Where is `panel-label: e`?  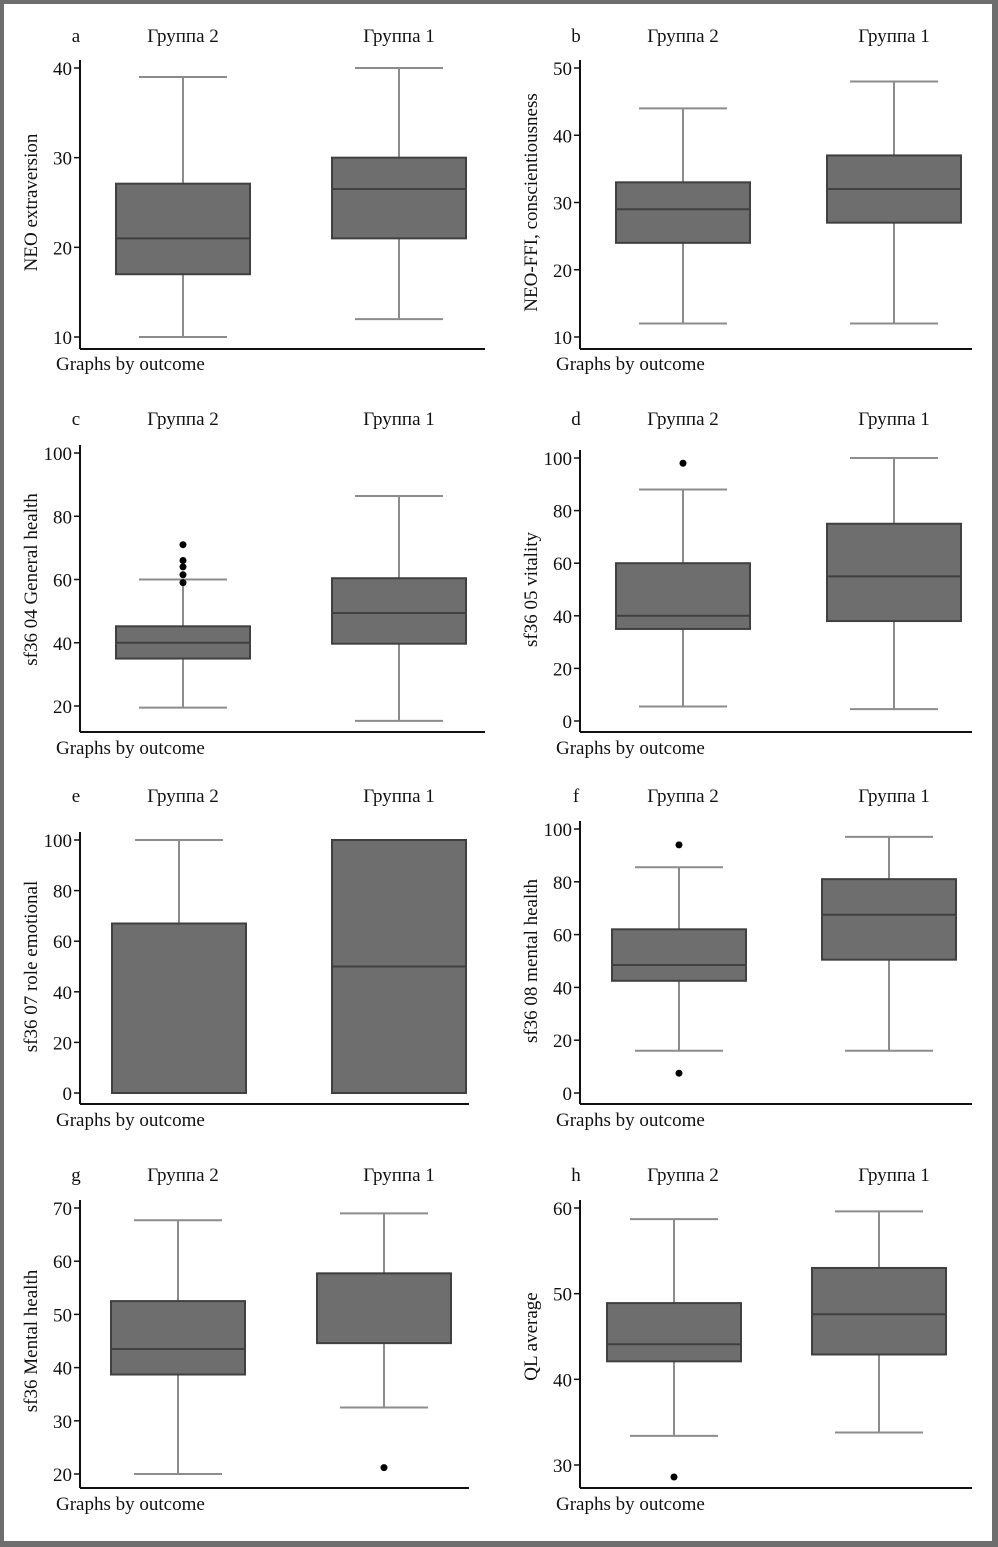
panel-label: e is located at coordinates (76, 796).